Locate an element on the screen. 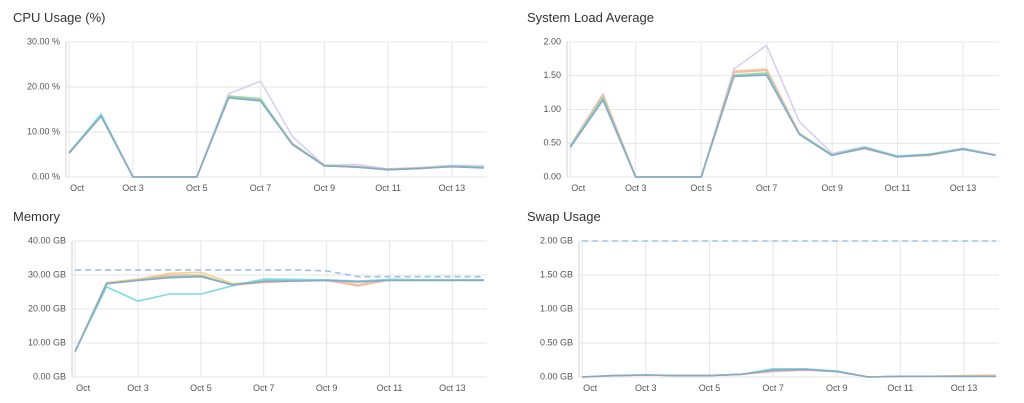 This screenshot has height=403, width=1024. y-tick-label: 0.50 GB is located at coordinates (556, 342).